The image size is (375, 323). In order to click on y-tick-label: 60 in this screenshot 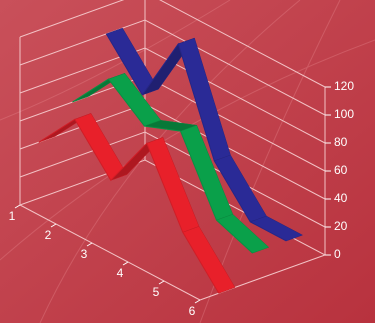, I will do `click(341, 170)`.